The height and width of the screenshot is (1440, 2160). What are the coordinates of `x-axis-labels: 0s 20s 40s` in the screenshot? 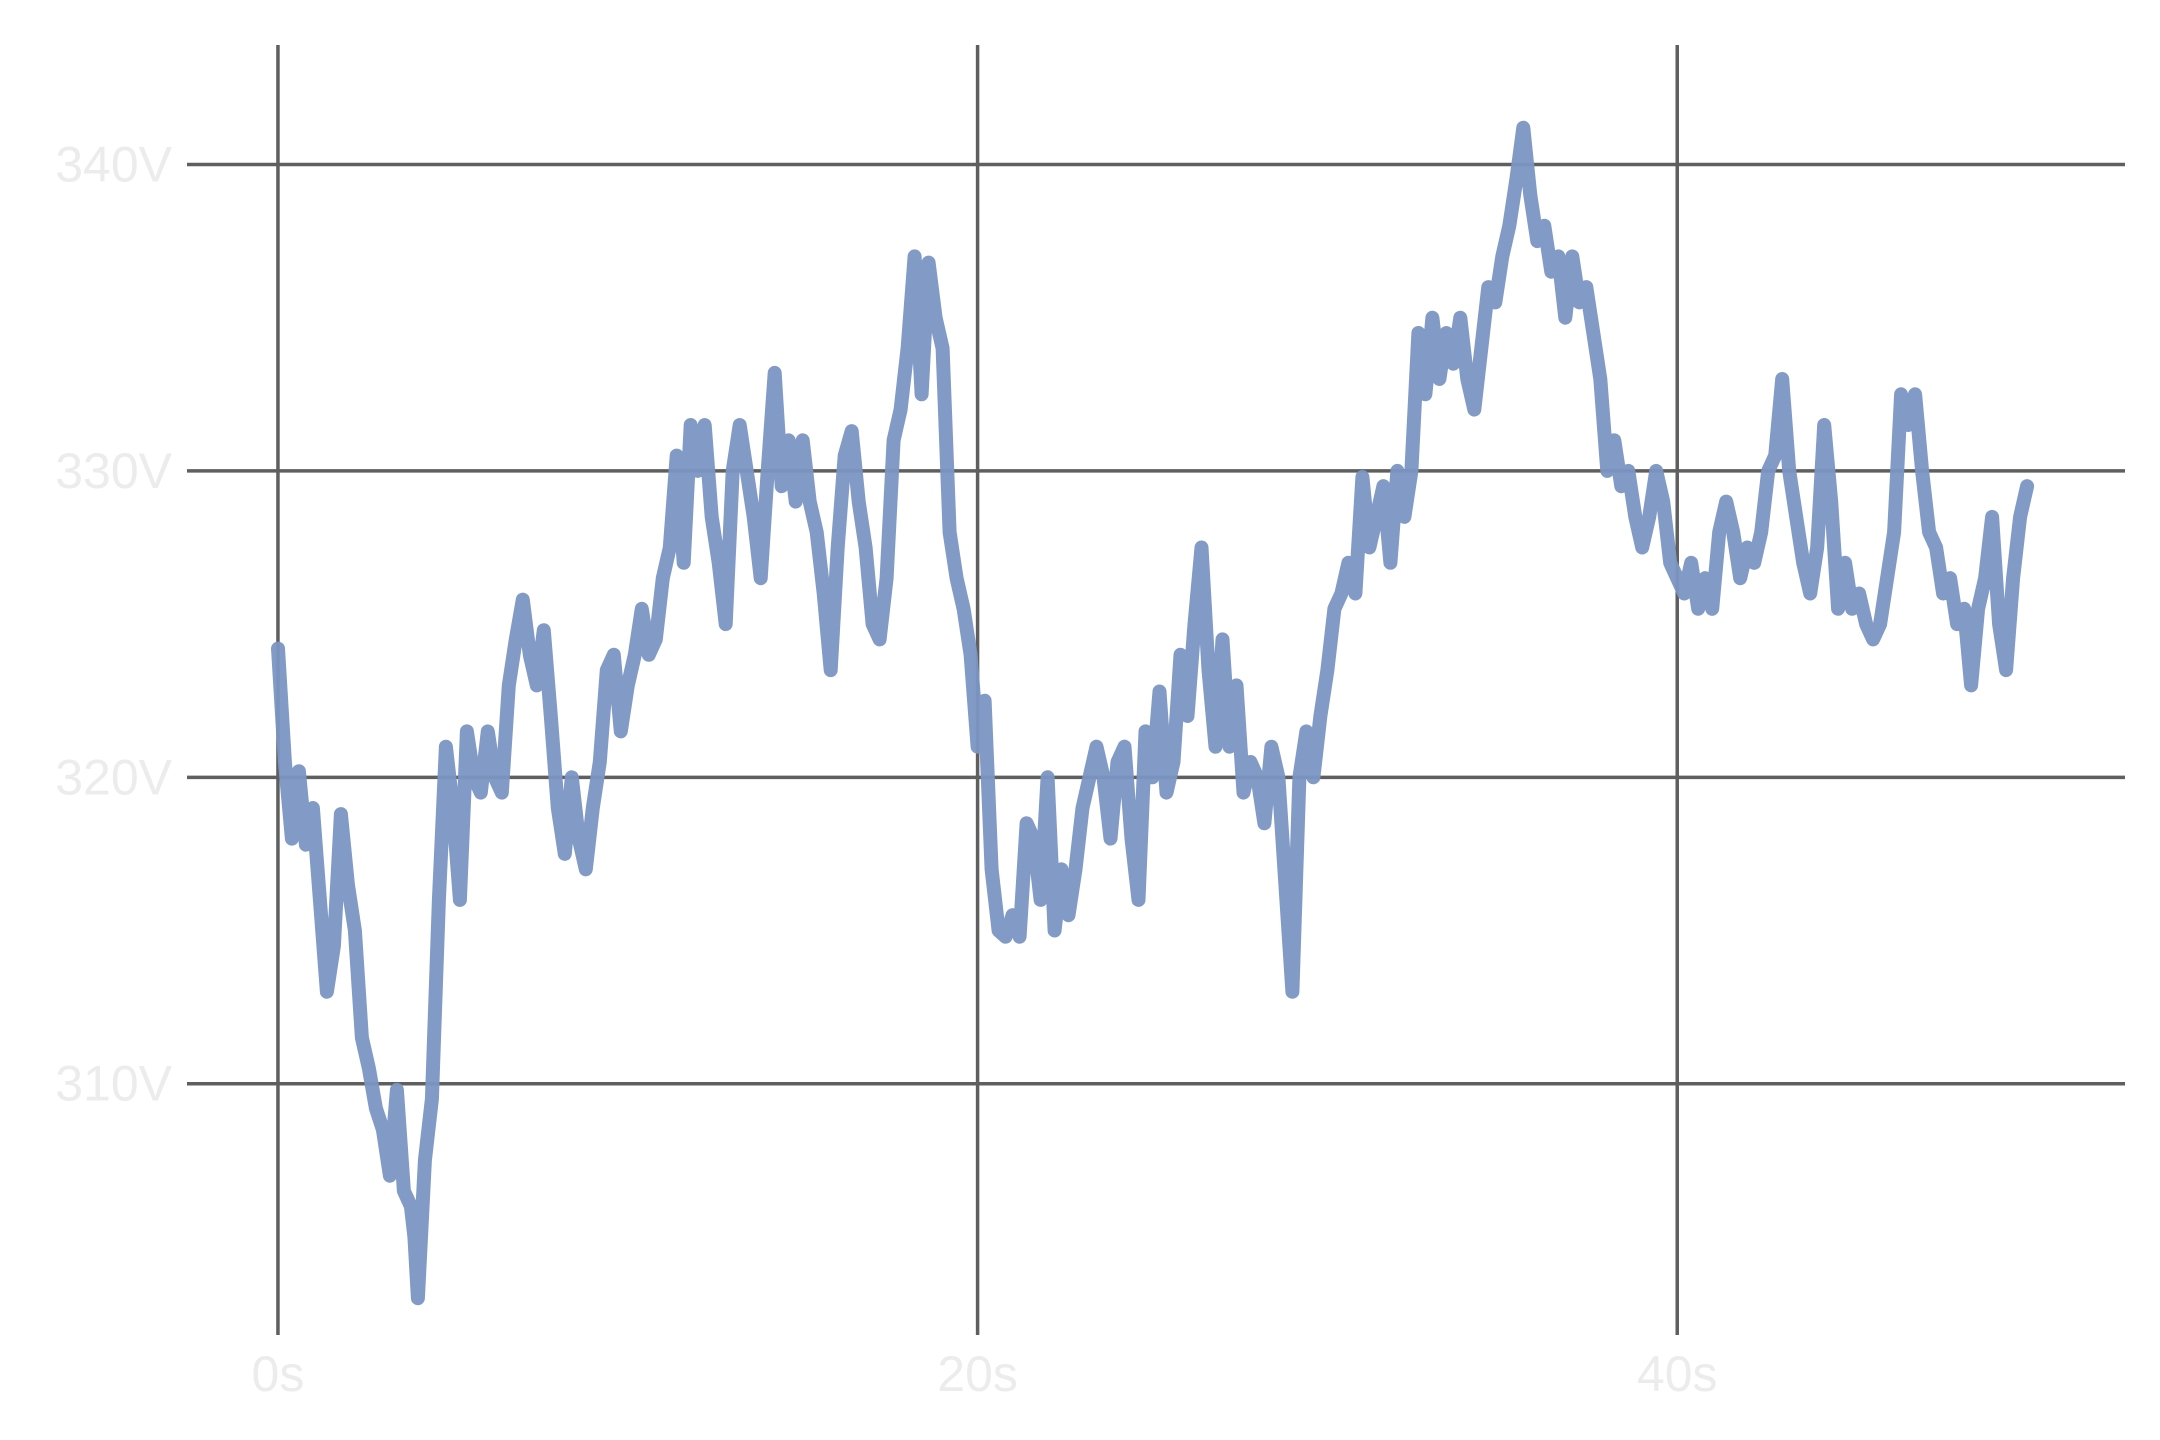 It's located at (985, 1374).